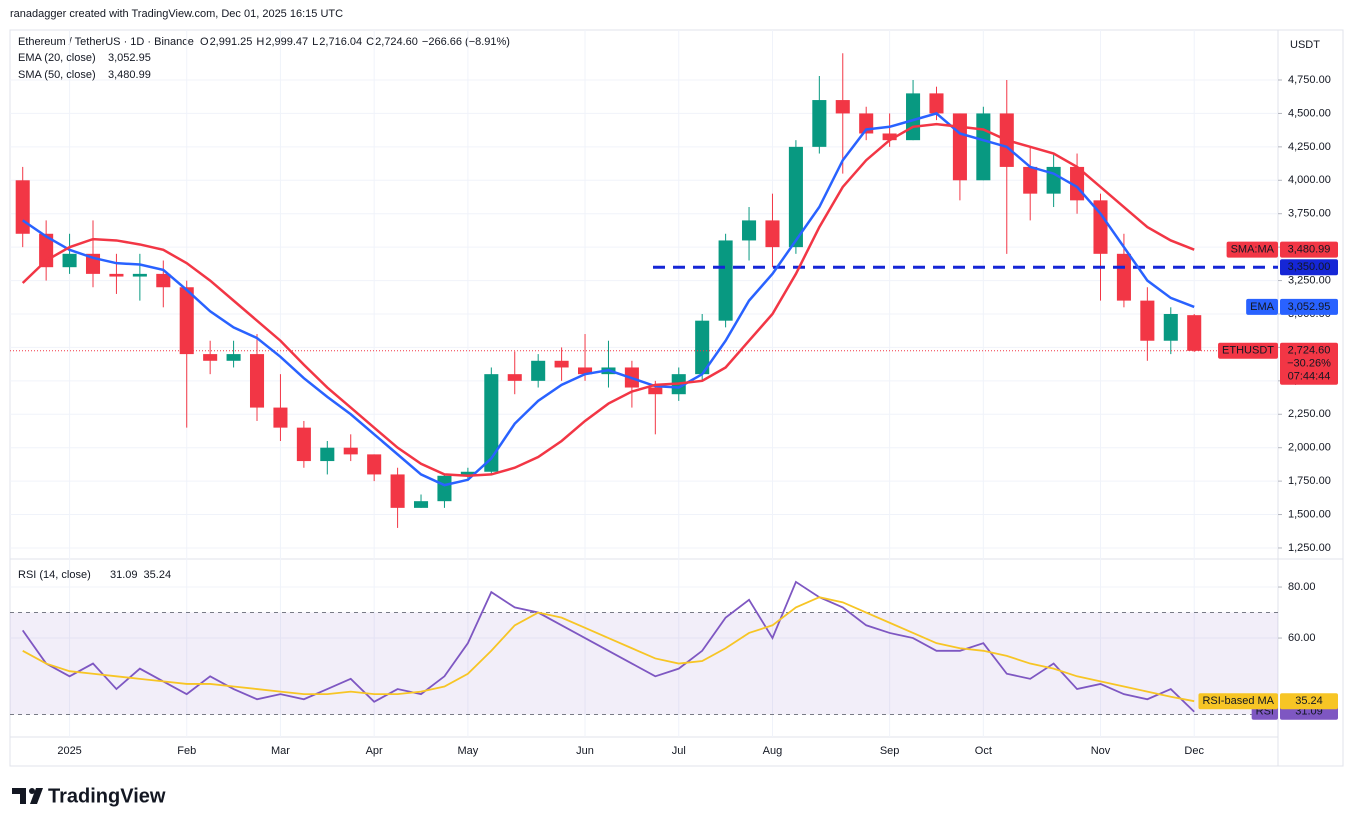 Image resolution: width=1353 pixels, height=826 pixels. Describe the element at coordinates (129, 75) in the screenshot. I see `legend-value: 3,480.99` at that location.